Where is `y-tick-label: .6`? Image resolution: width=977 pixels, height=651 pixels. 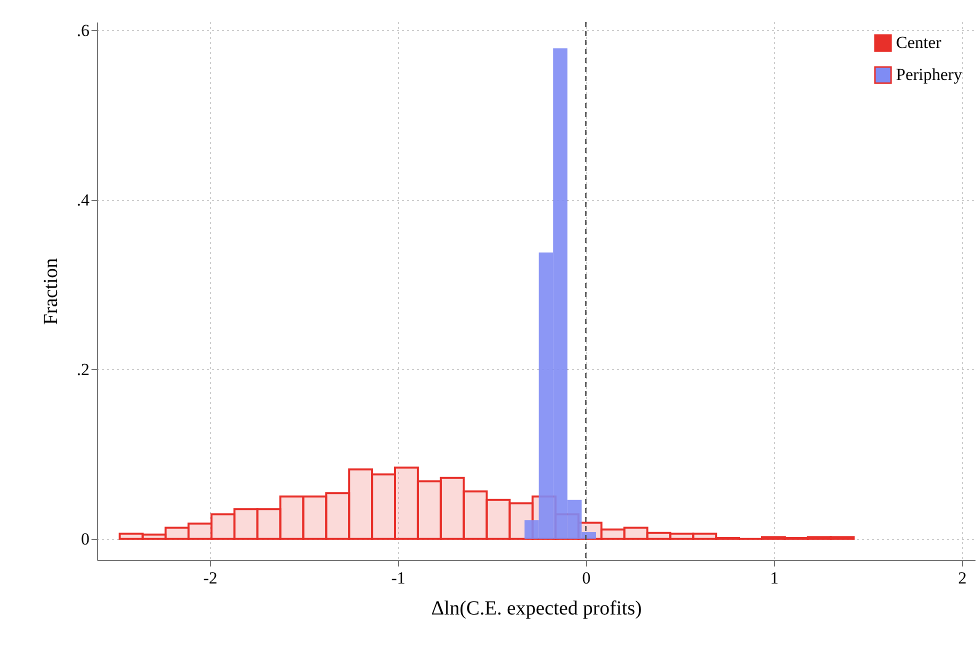
y-tick-label: .6 is located at coordinates (83, 30).